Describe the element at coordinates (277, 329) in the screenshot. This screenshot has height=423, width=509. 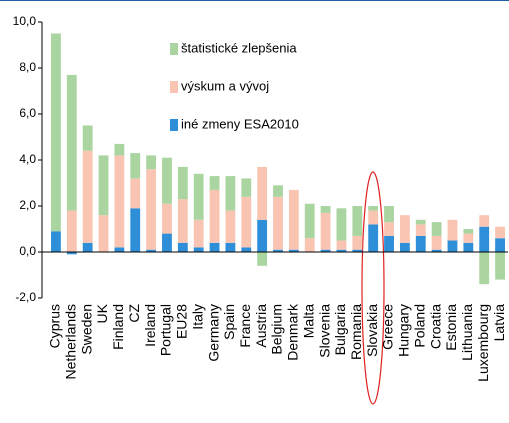
I see `x-tick-label: Belgium` at that location.